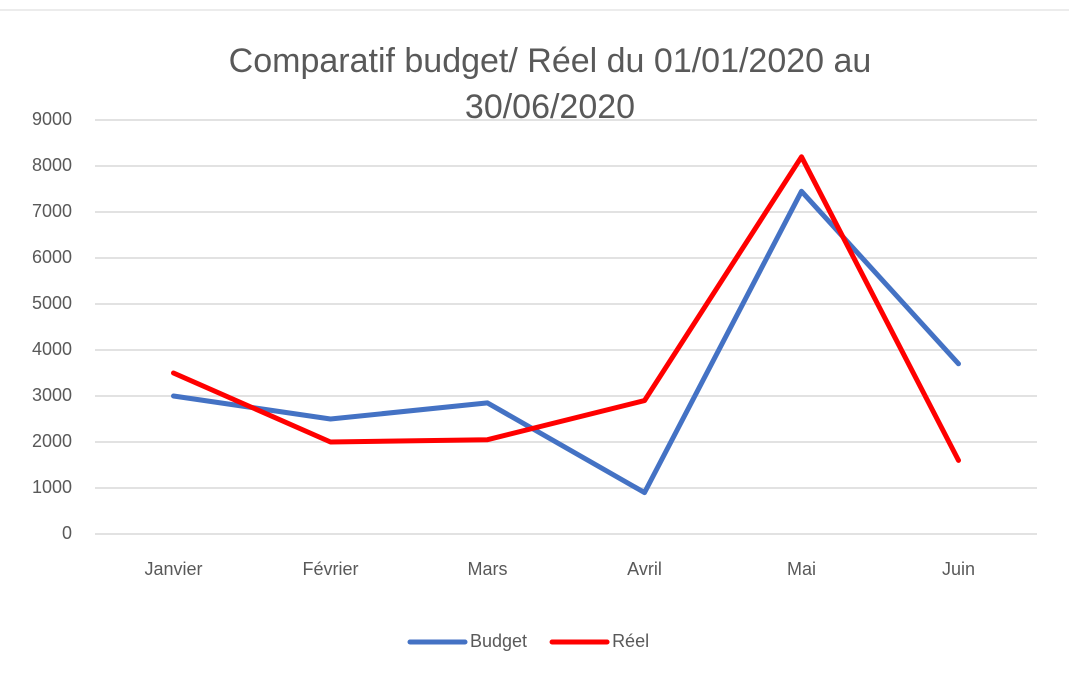 This screenshot has height=679, width=1069. Describe the element at coordinates (644, 569) in the screenshot. I see `x-tick-label: Avril` at that location.